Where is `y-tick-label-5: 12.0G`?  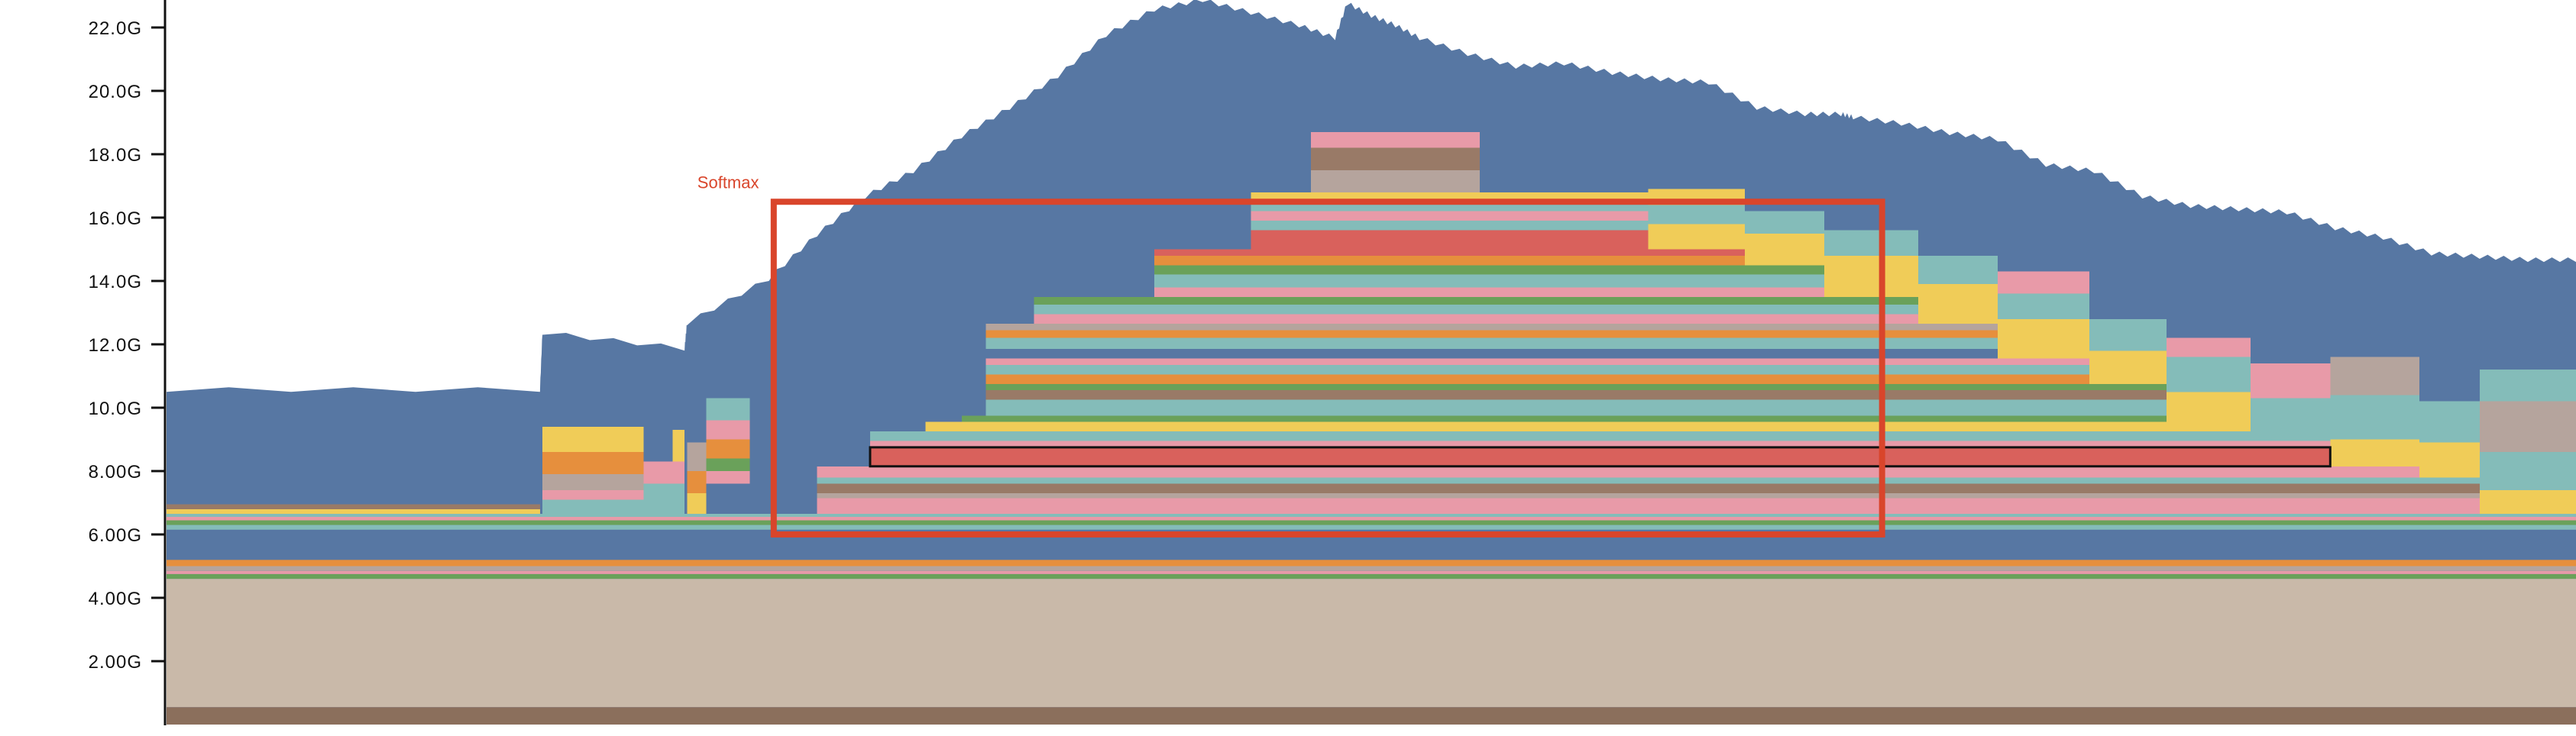 y-tick-label-5: 12.0G is located at coordinates (115, 345).